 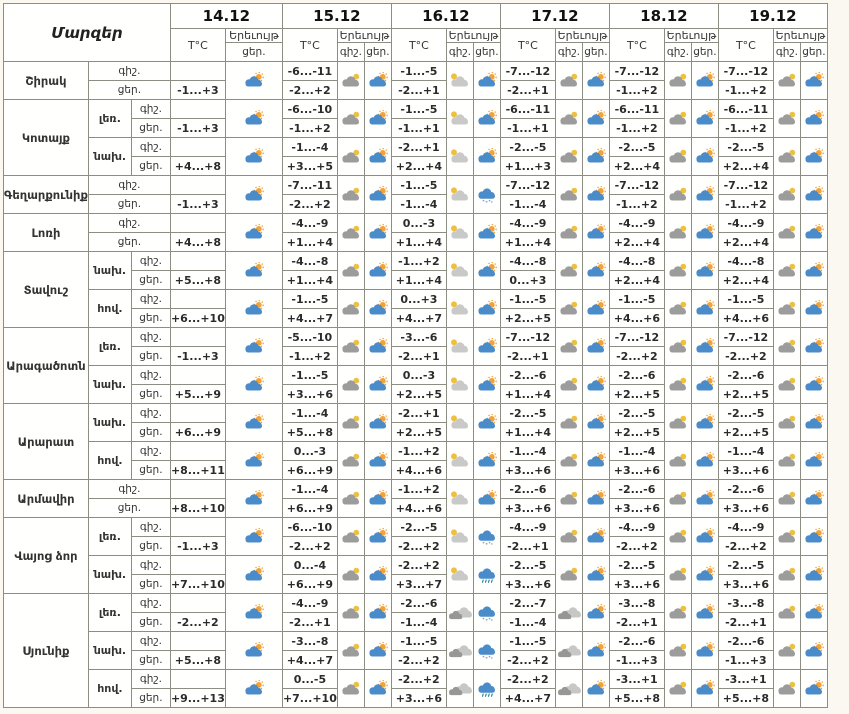 What do you see at coordinates (109, 612) in the screenshot?
I see `zone-cell: լեռ.` at bounding box center [109, 612].